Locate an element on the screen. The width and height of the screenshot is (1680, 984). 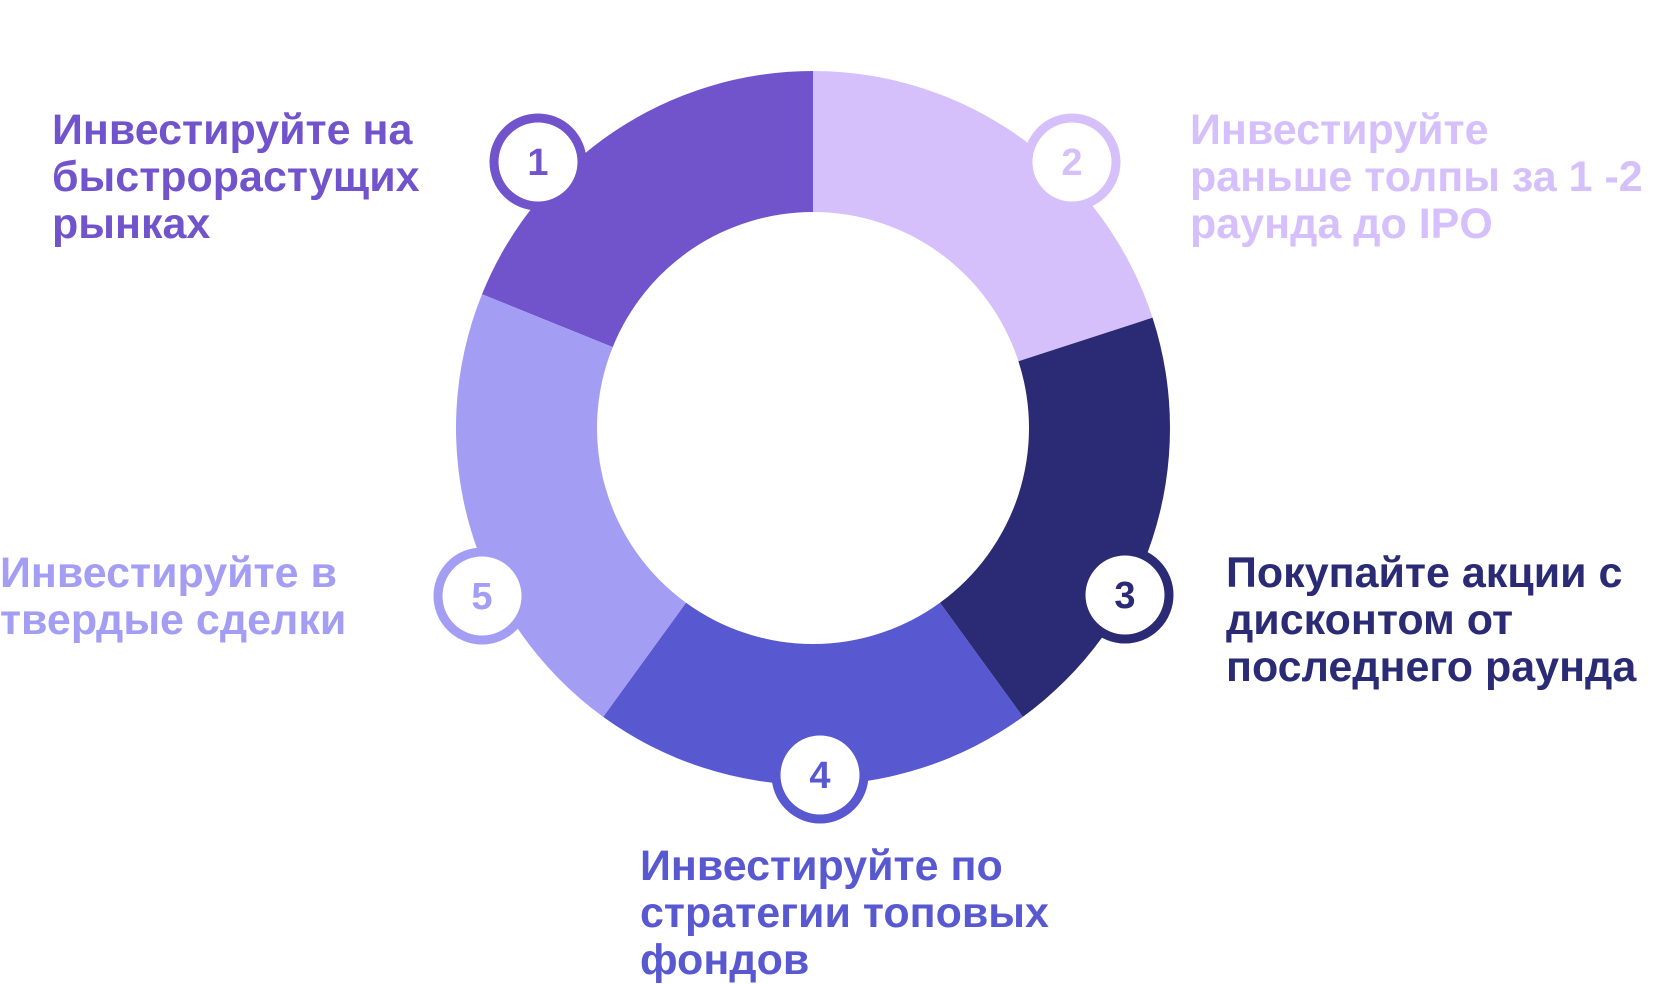
step-2-label-line-2: раньше толпы за 1 -2 is located at coordinates (1416, 177).